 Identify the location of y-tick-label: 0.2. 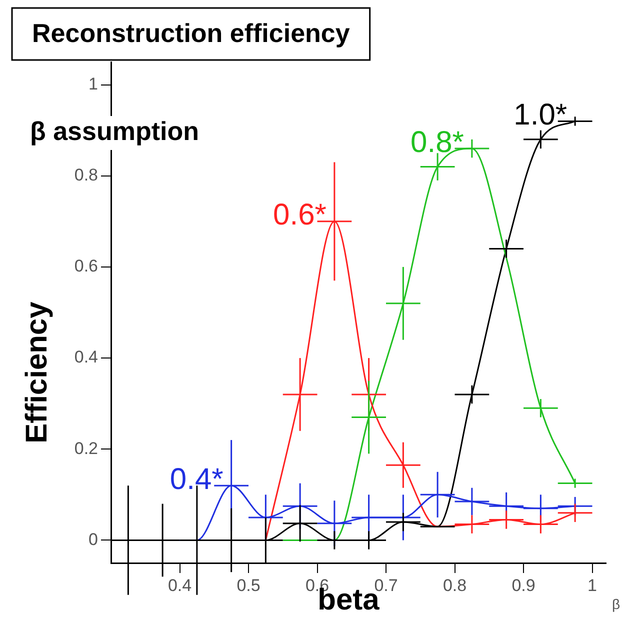
(86, 448).